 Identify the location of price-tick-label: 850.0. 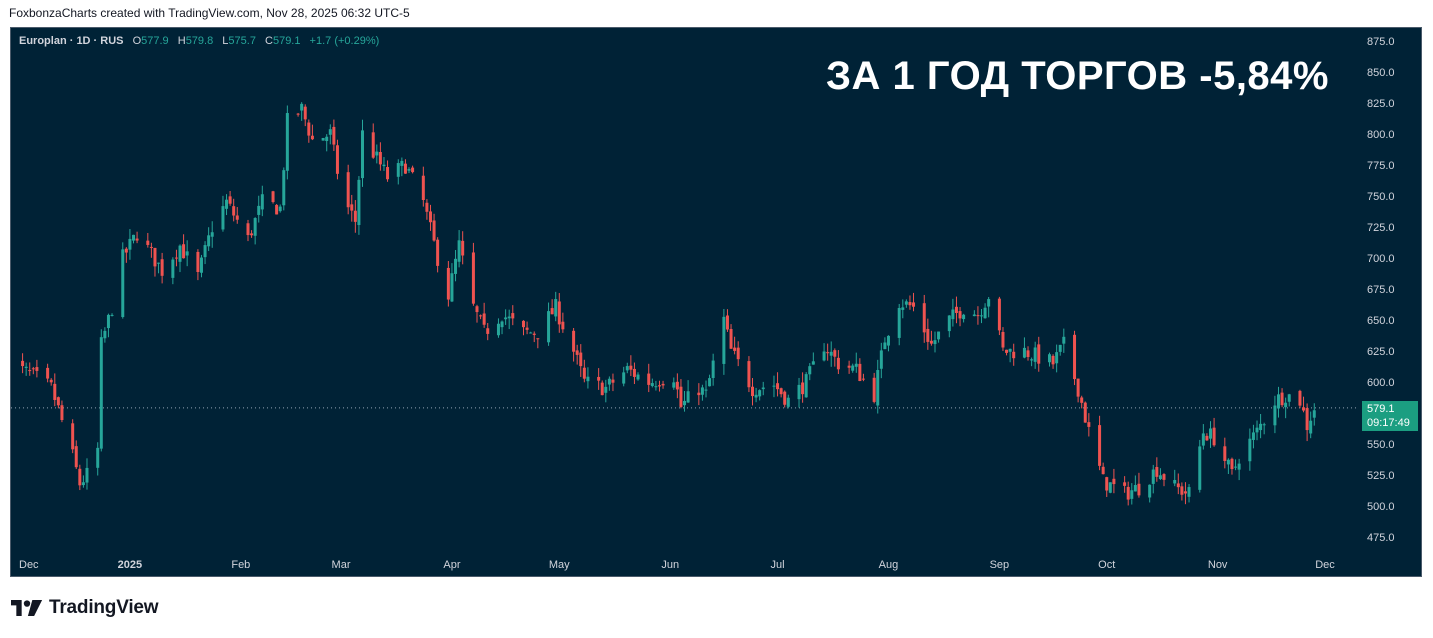
(1381, 73).